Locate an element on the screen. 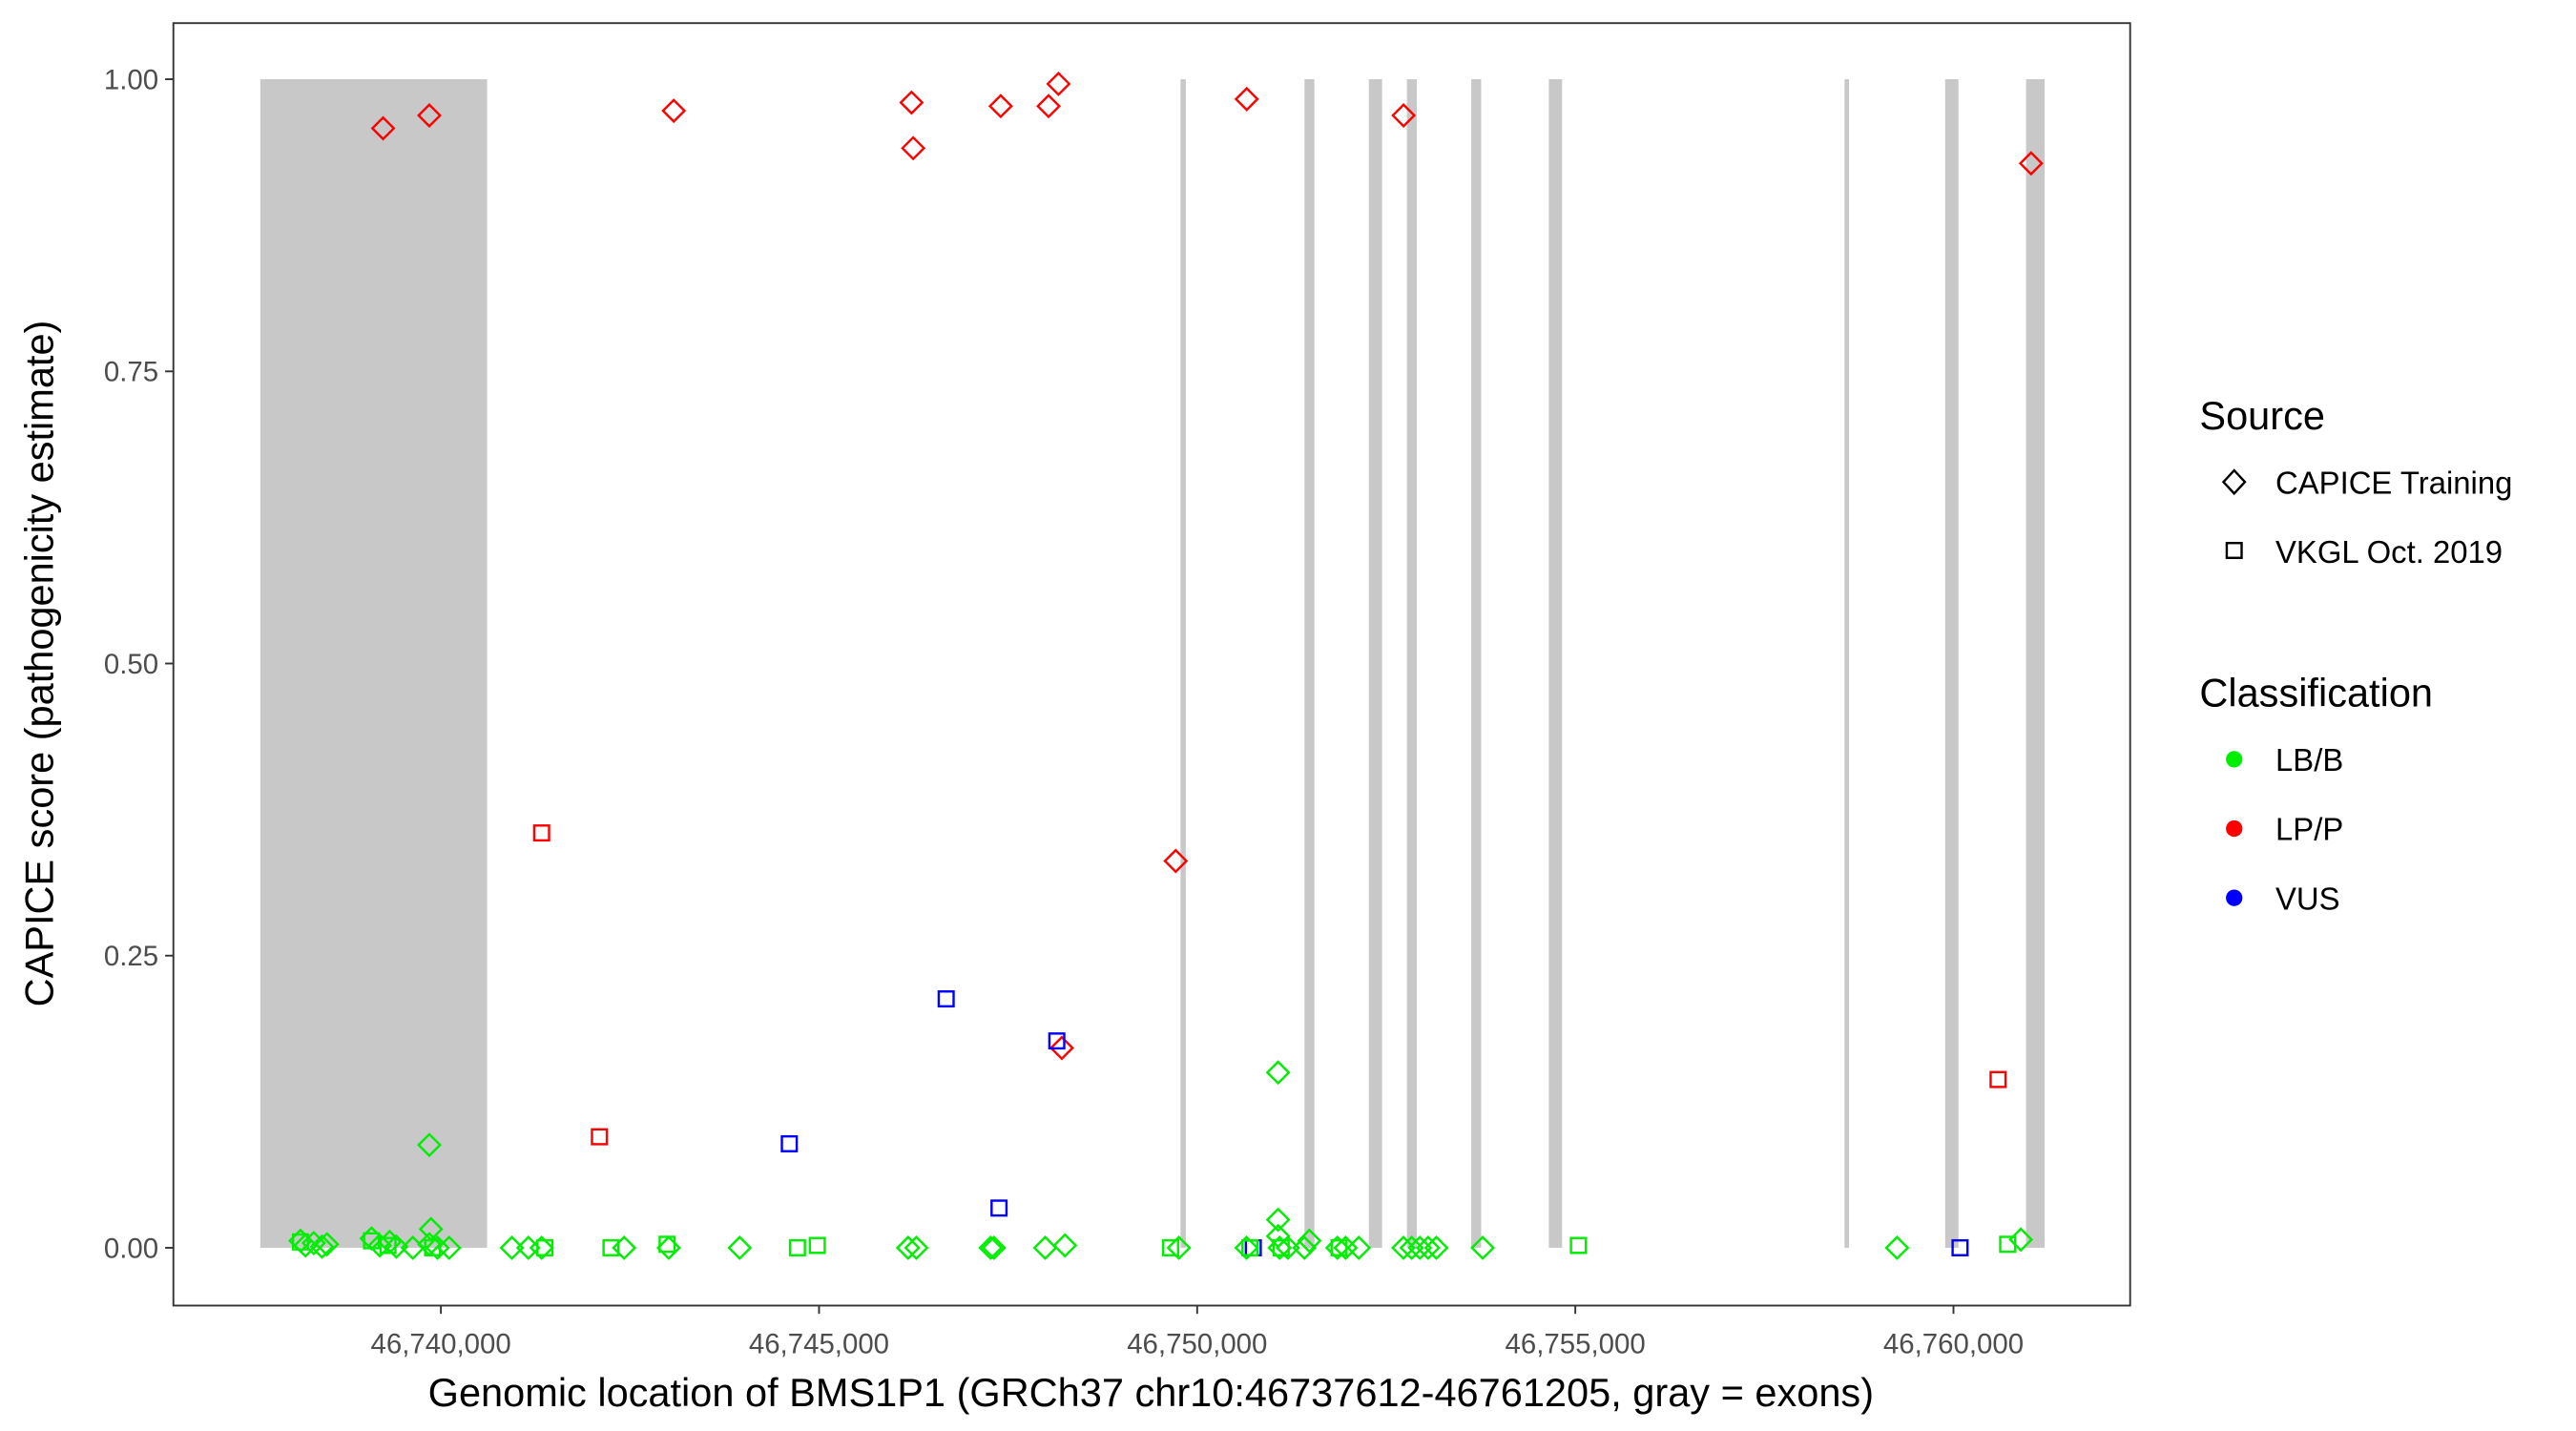 The width and height of the screenshot is (2576, 1431). square-icon is located at coordinates (2234, 550).